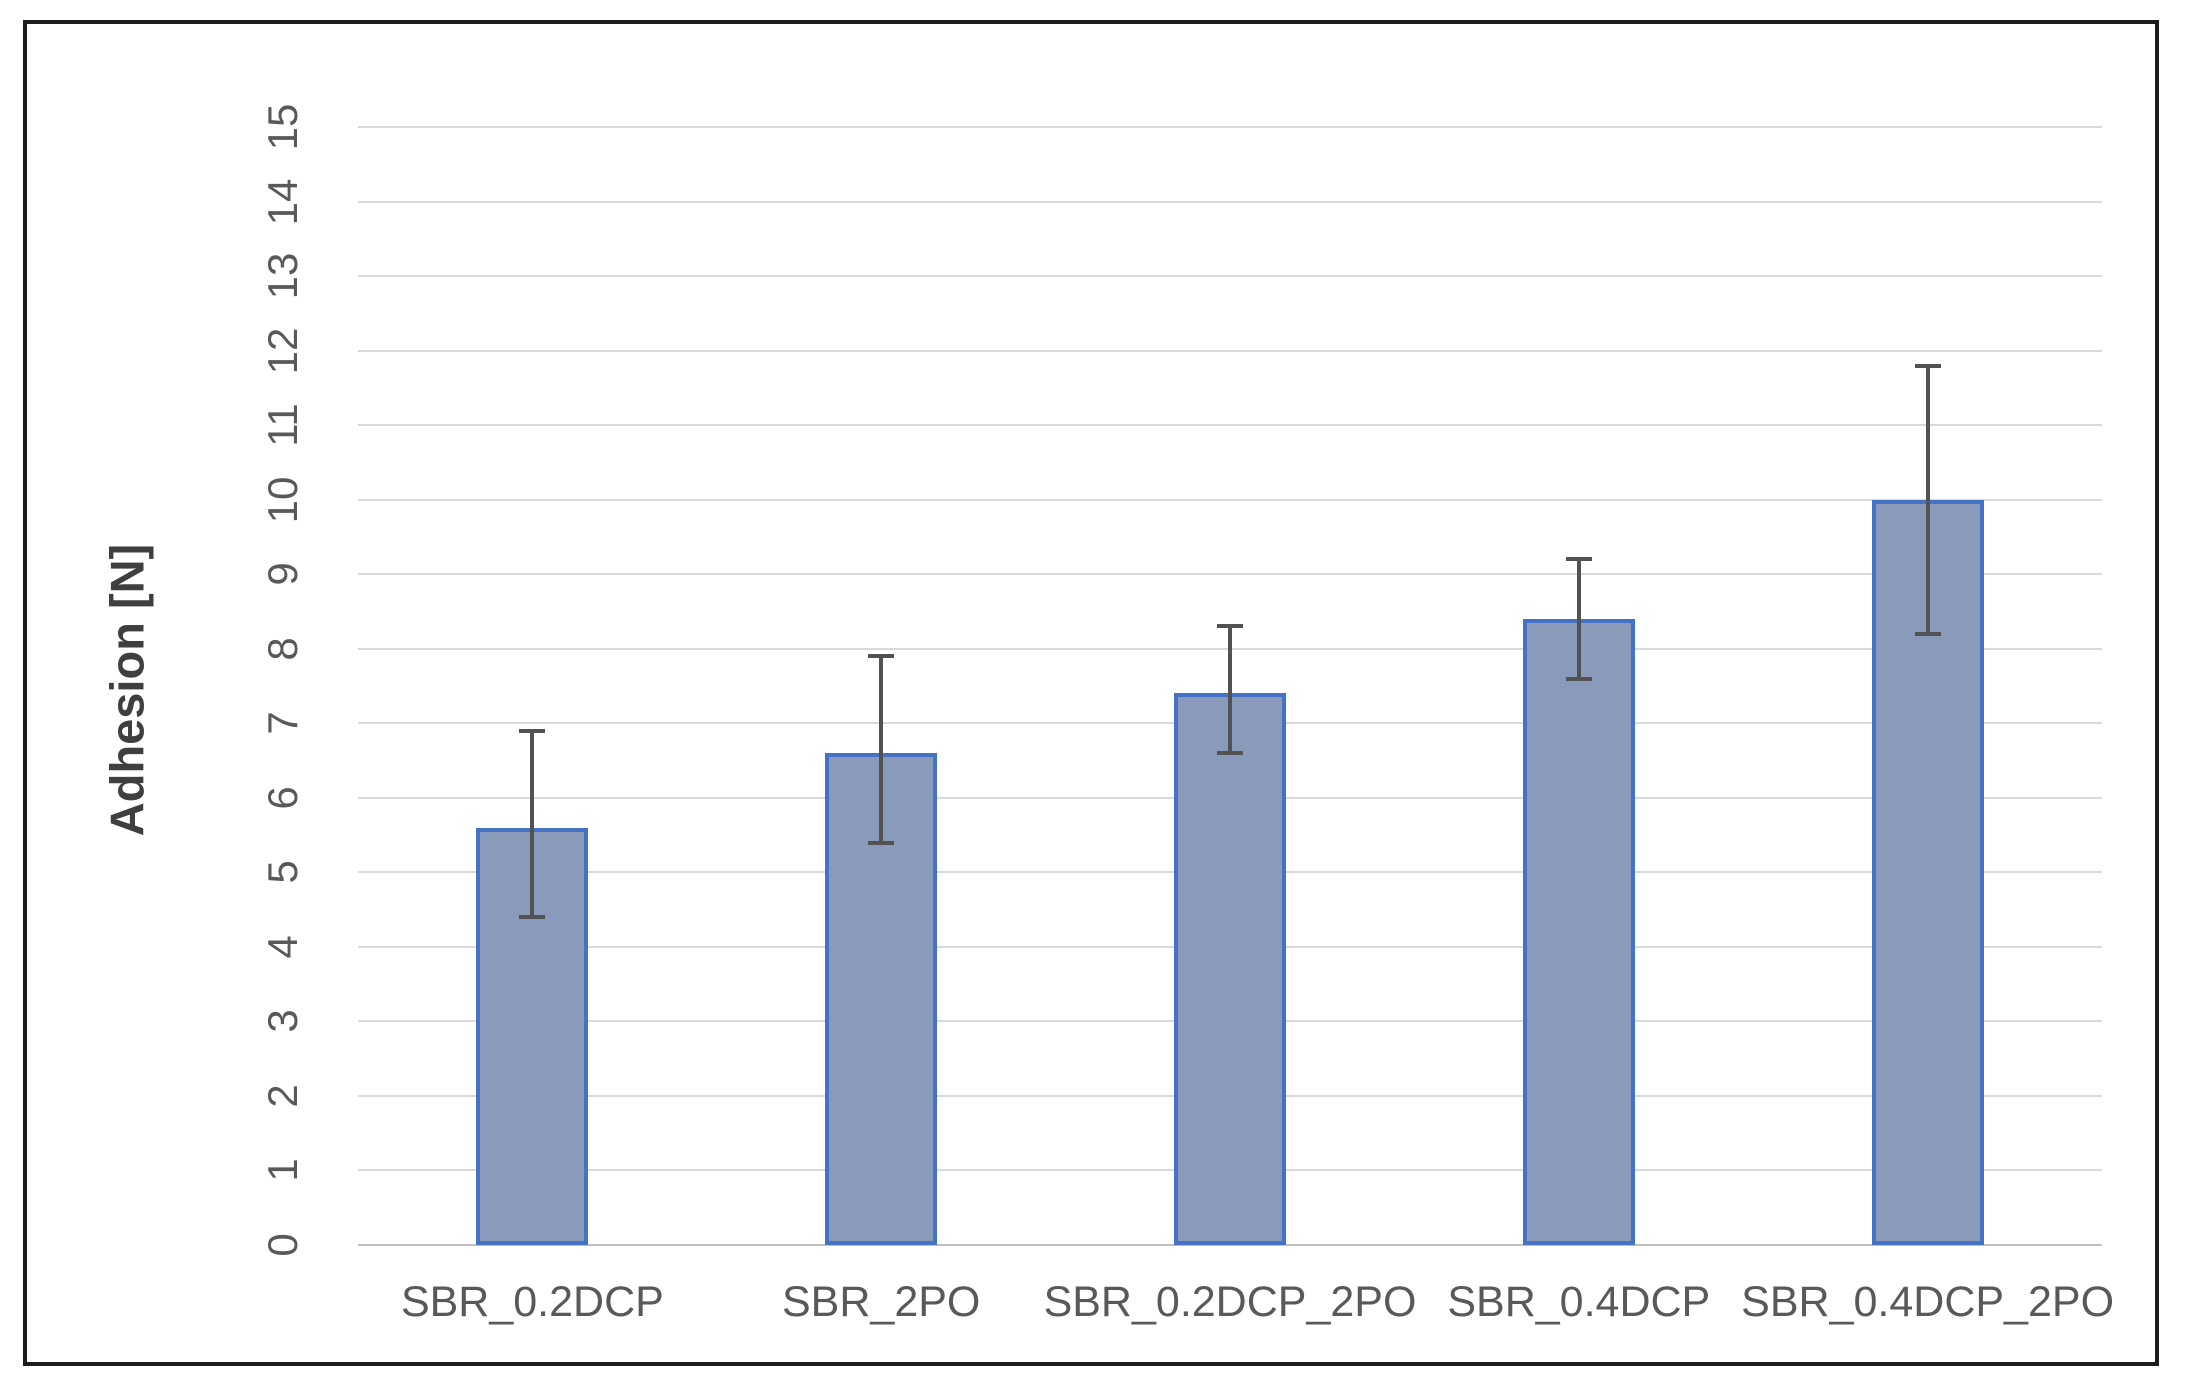  Describe the element at coordinates (282, 723) in the screenshot. I see `y-tick-label: 7` at that location.